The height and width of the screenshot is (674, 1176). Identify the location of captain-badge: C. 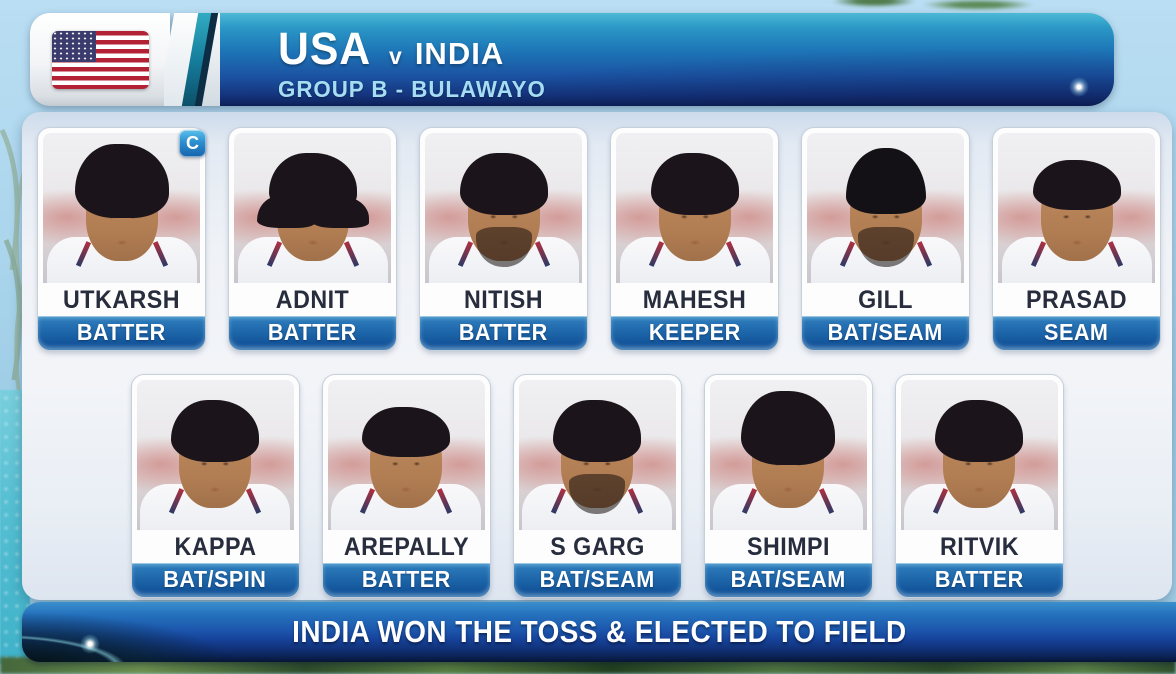
(192, 143).